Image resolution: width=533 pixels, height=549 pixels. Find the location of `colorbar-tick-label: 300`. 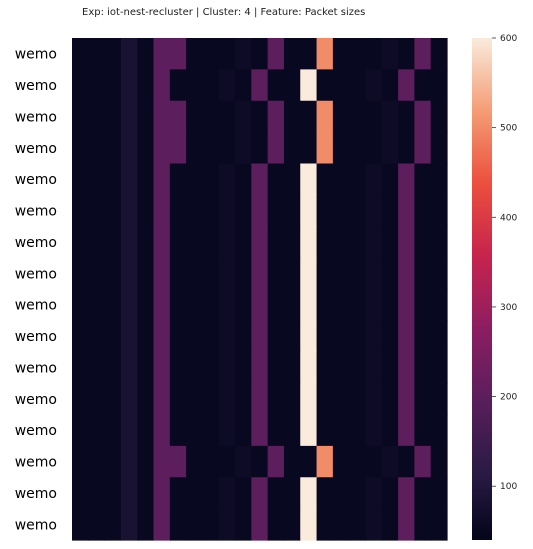

colorbar-tick-label: 300 is located at coordinates (508, 308).